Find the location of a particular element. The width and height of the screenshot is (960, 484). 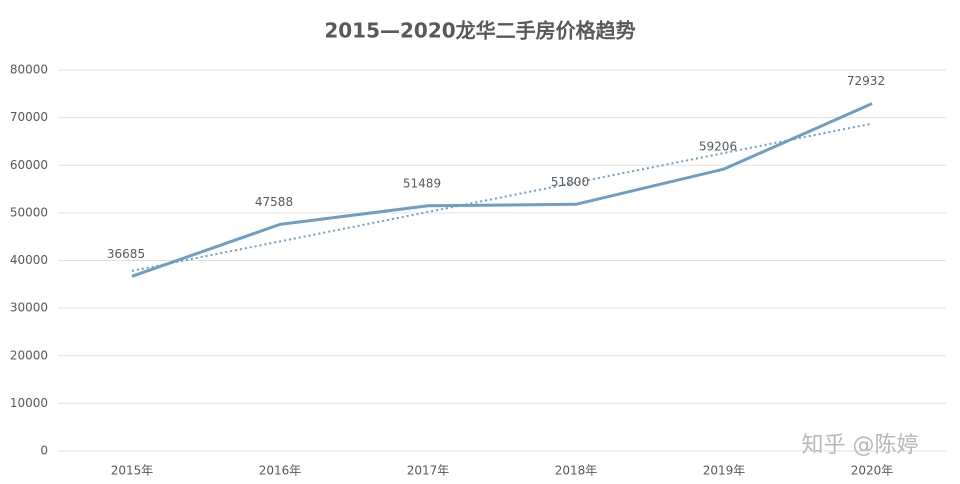

data-label: 36685 is located at coordinates (126, 254).